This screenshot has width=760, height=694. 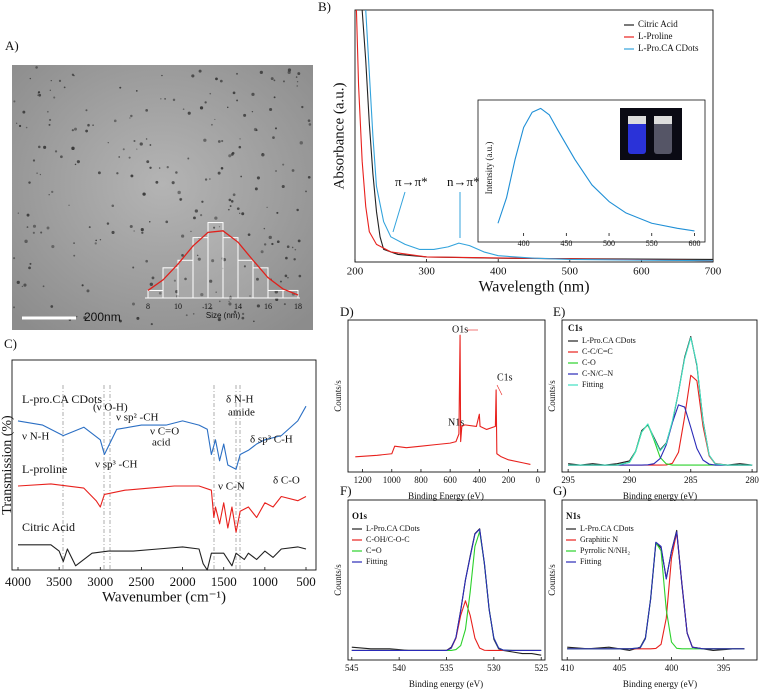 What do you see at coordinates (355, 272) in the screenshot?
I see `x-tick-label: 200` at bounding box center [355, 272].